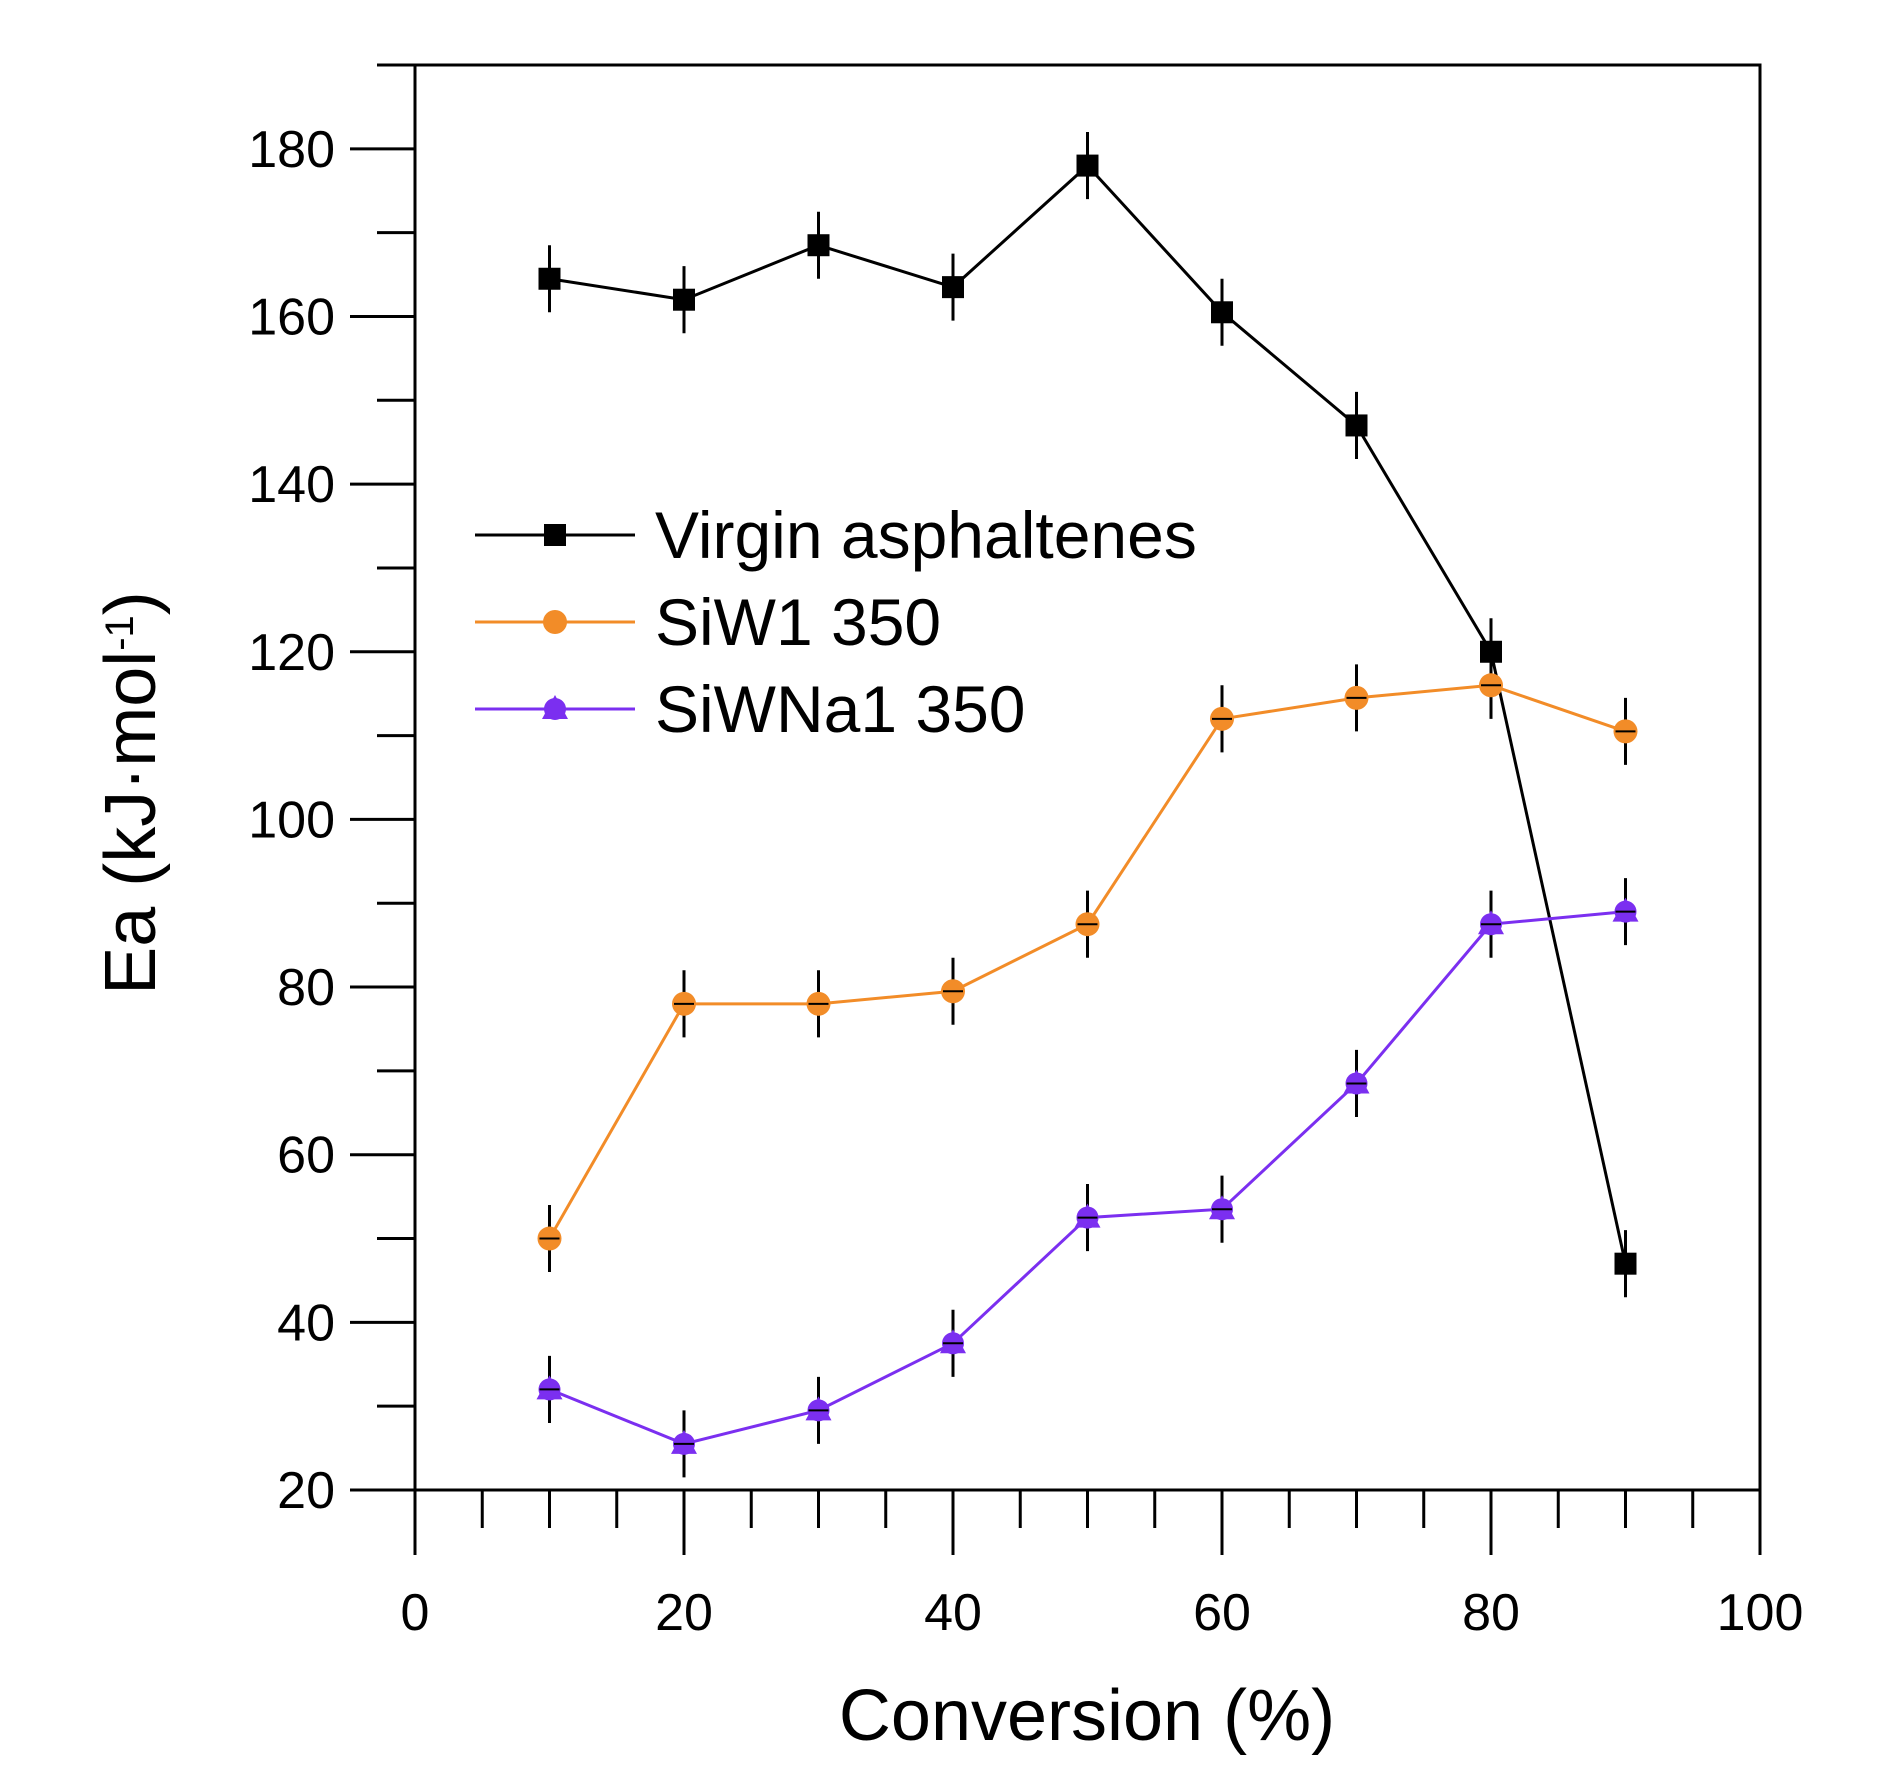 This screenshot has width=1896, height=1780. I want to click on y-axis-title-base: Ea (kJ·mol, so click(131, 823).